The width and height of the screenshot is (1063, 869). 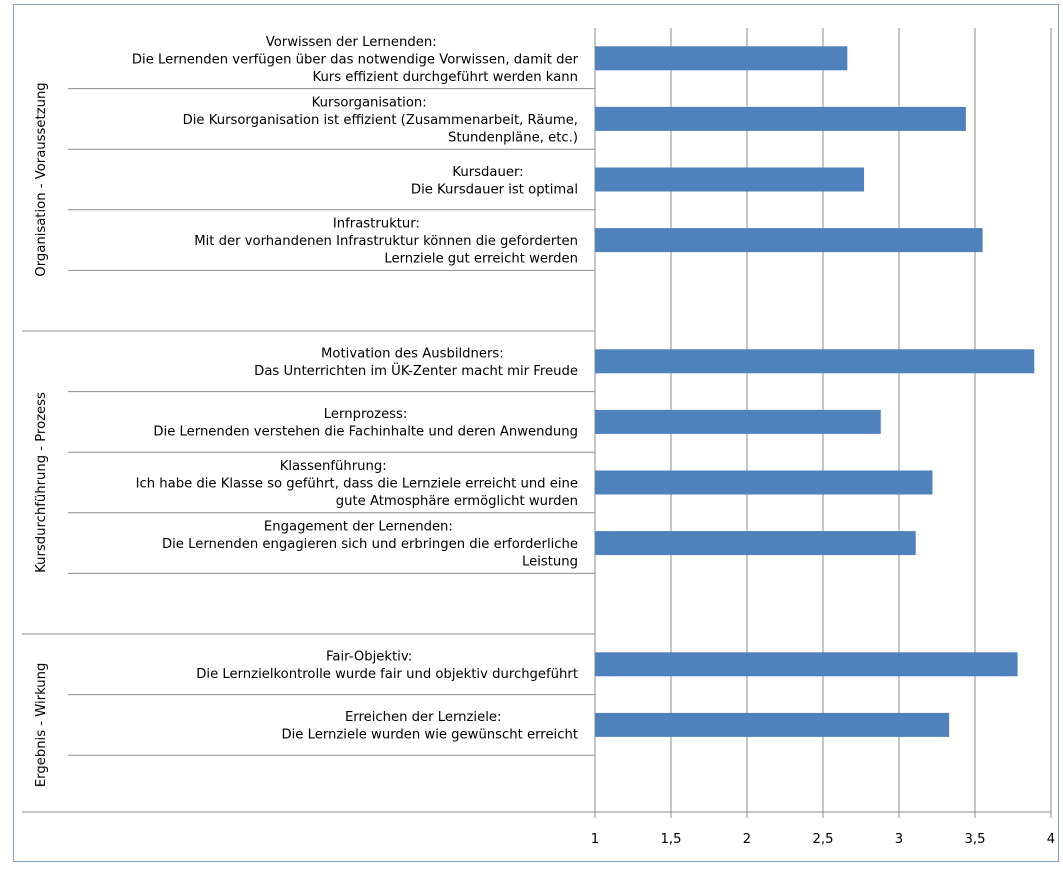 I want to click on x-tick-label: 4, so click(x=1051, y=839).